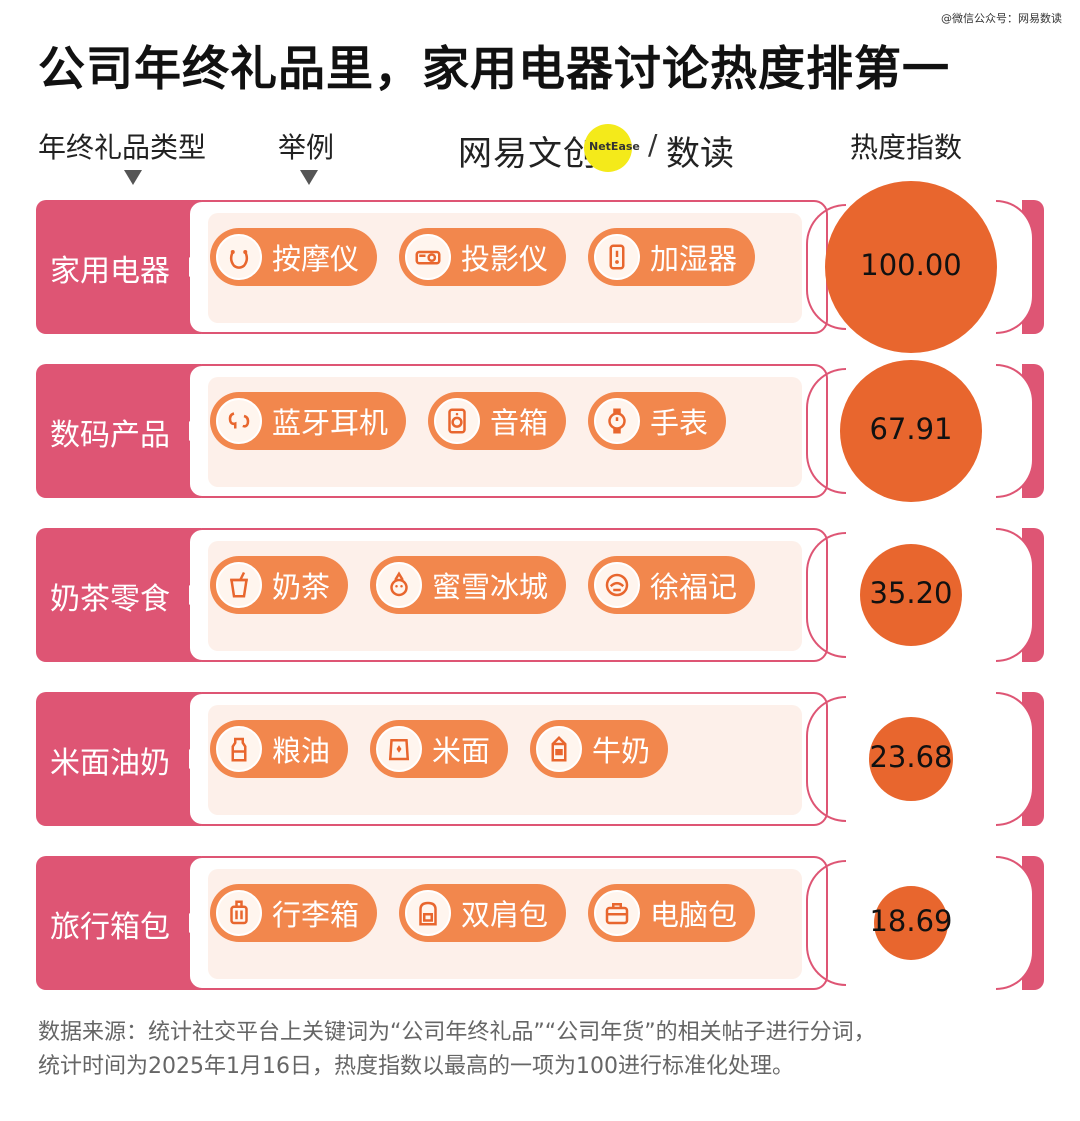 This screenshot has height=1121, width=1080. What do you see at coordinates (700, 154) in the screenshot?
I see `logo-text-right: 数读` at bounding box center [700, 154].